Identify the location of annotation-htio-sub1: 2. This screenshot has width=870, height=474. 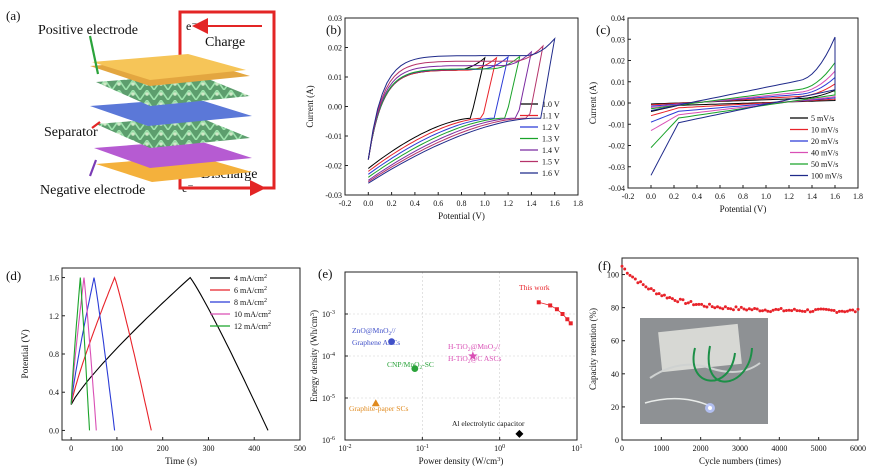
(469, 350).